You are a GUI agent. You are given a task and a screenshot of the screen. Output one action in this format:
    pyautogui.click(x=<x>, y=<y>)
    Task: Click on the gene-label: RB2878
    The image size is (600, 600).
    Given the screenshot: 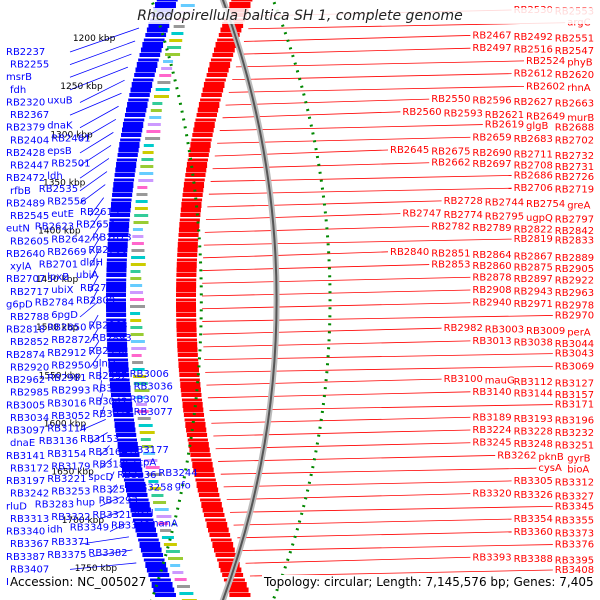 What is the action you would take?
    pyautogui.click(x=491, y=277)
    